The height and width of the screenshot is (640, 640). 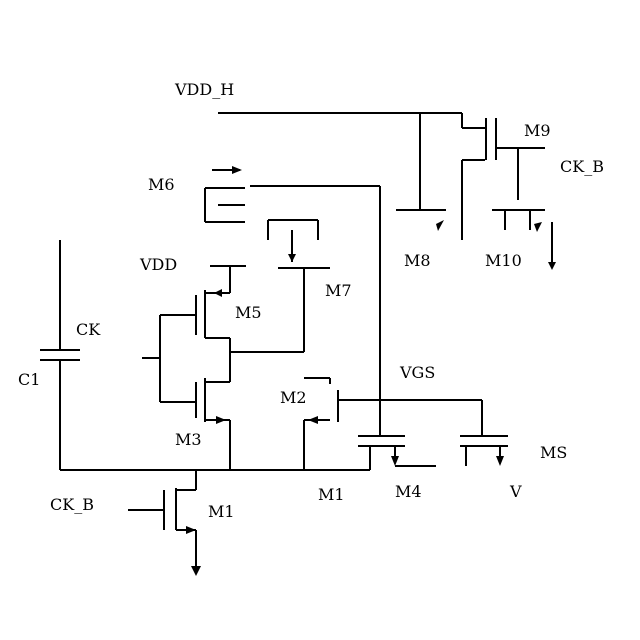 I want to click on label-m9: M9, so click(x=537, y=130).